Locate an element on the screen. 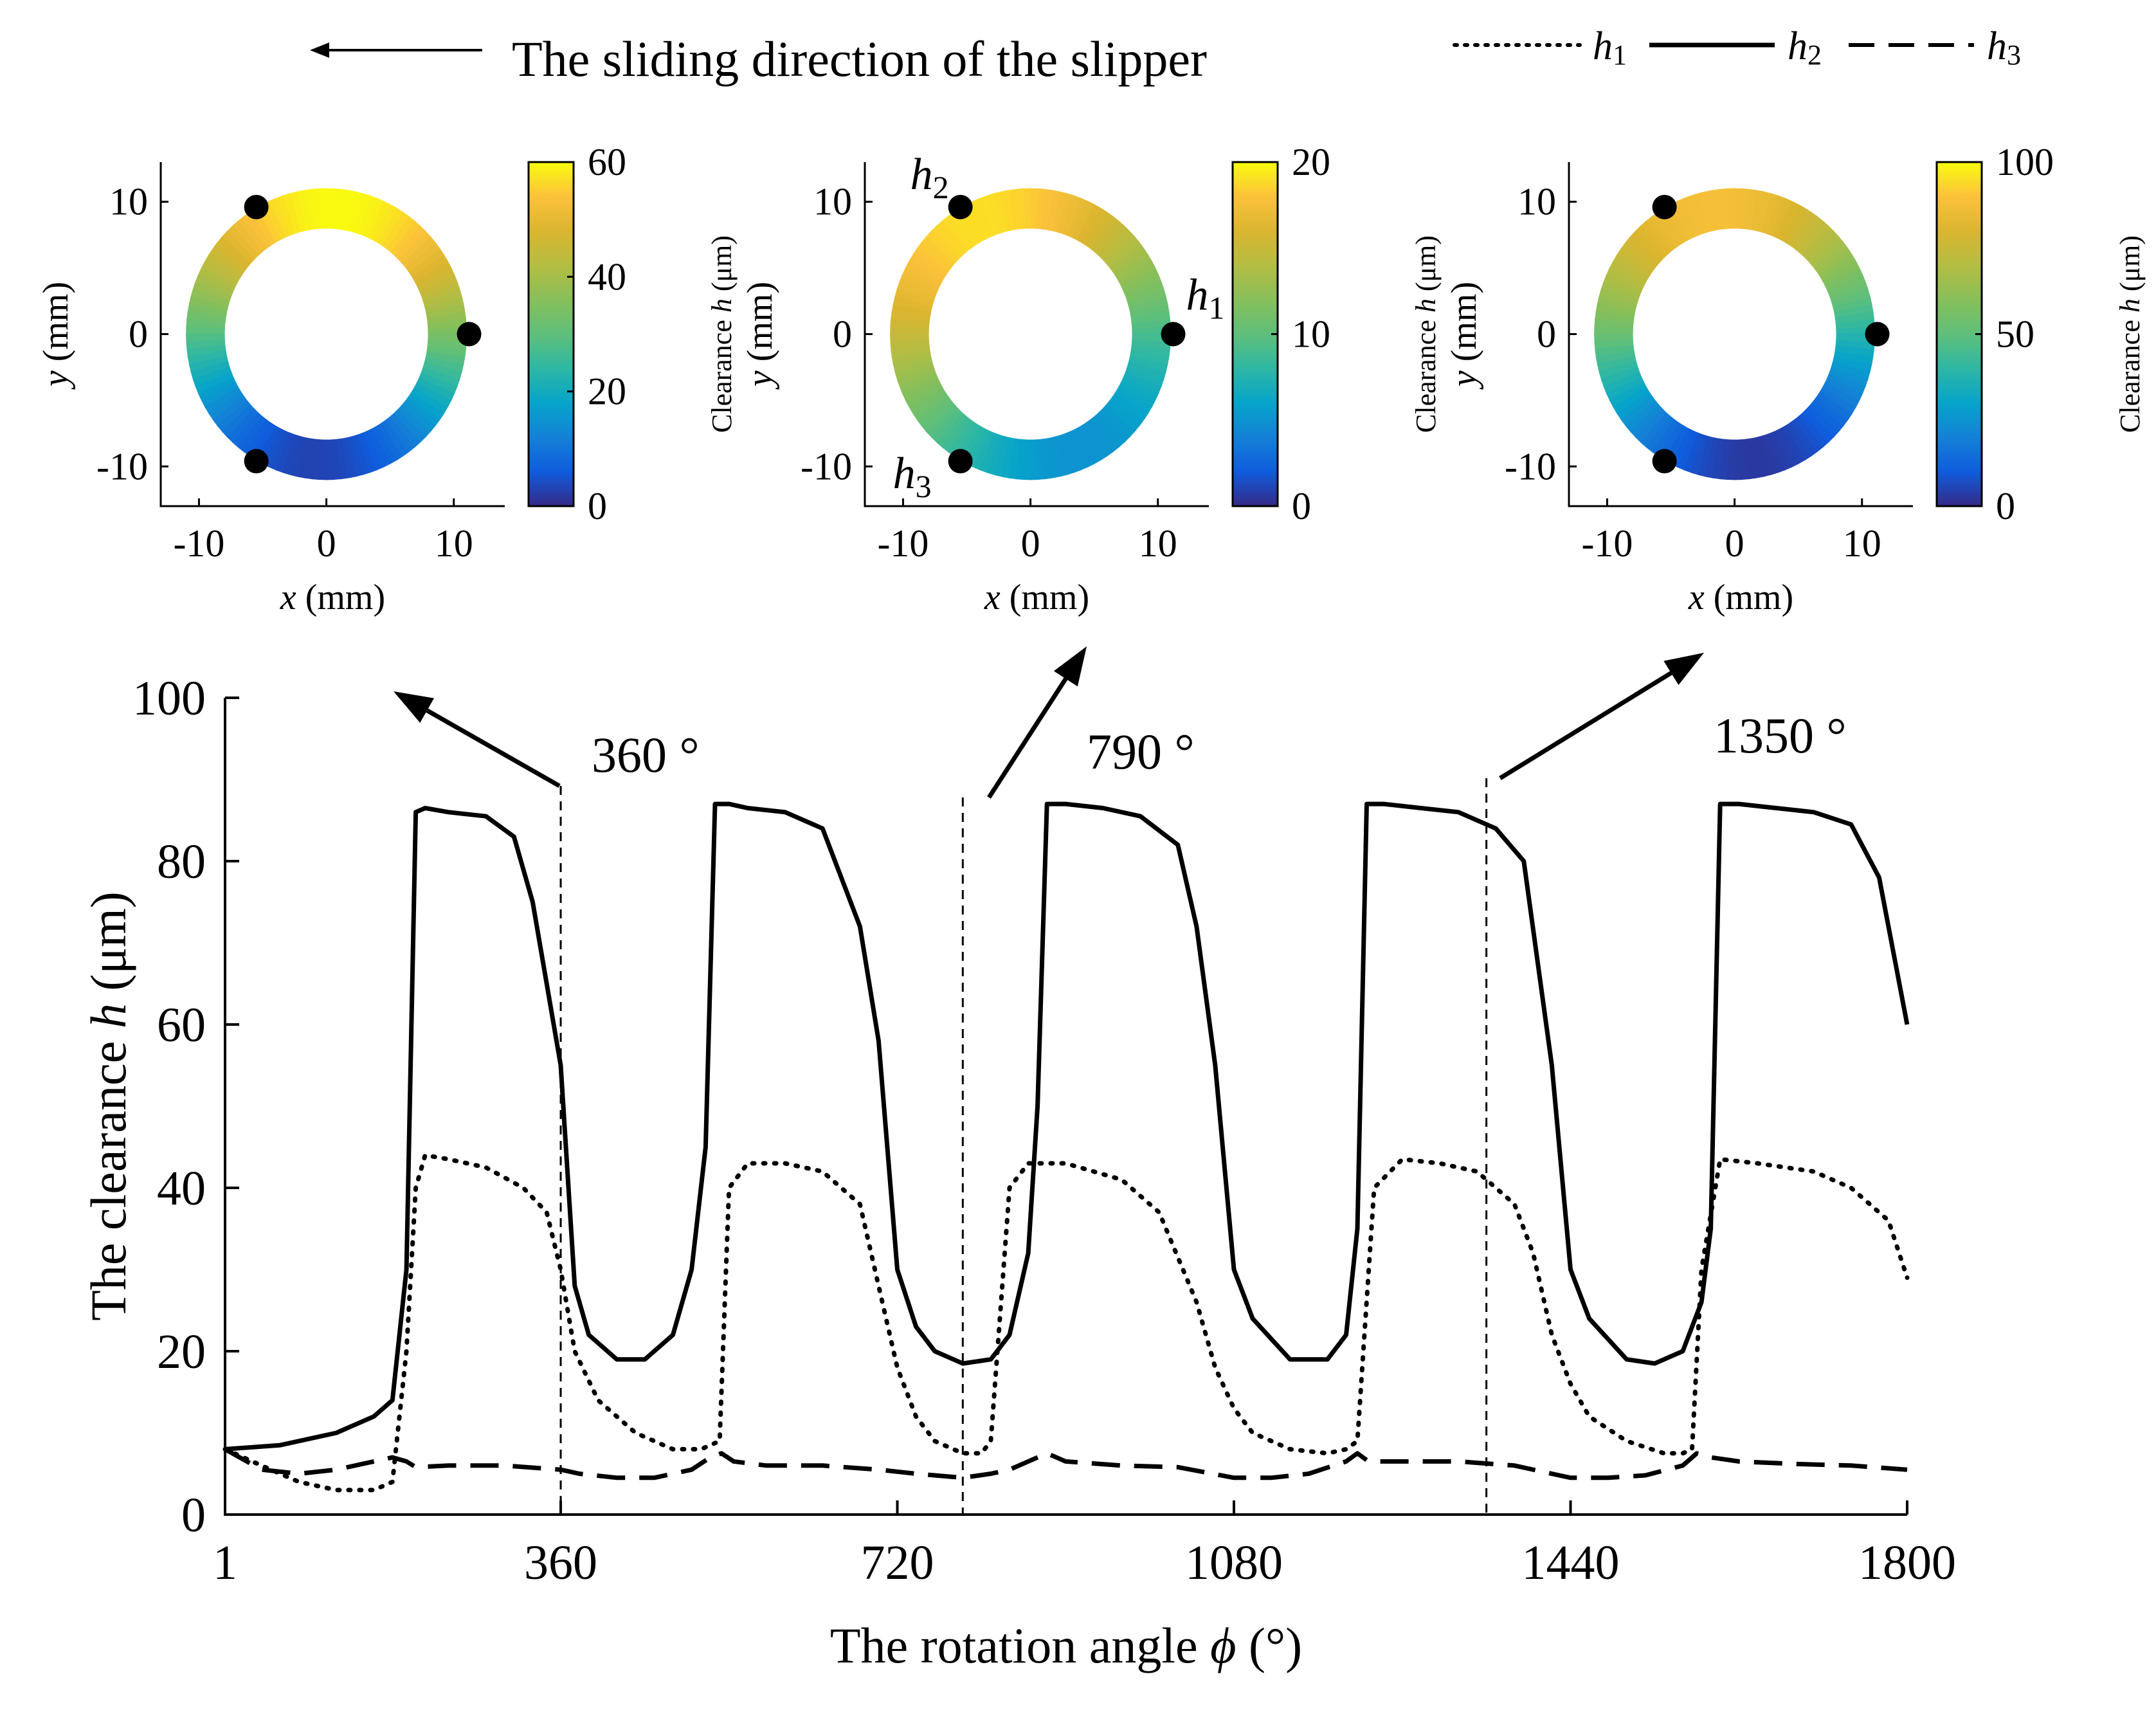 The image size is (2156, 1712). sliding-direction-note: The sliding direction of the slipper is located at coordinates (758, 59).